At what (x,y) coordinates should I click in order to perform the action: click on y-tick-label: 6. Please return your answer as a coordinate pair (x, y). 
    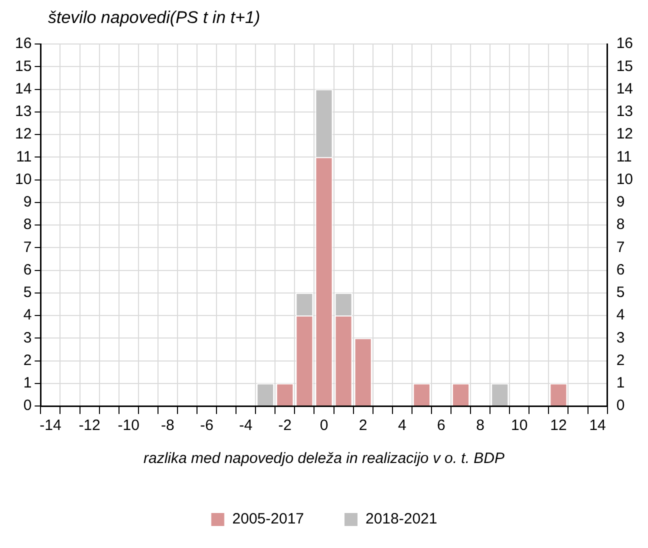
    Looking at the image, I should click on (27, 269).